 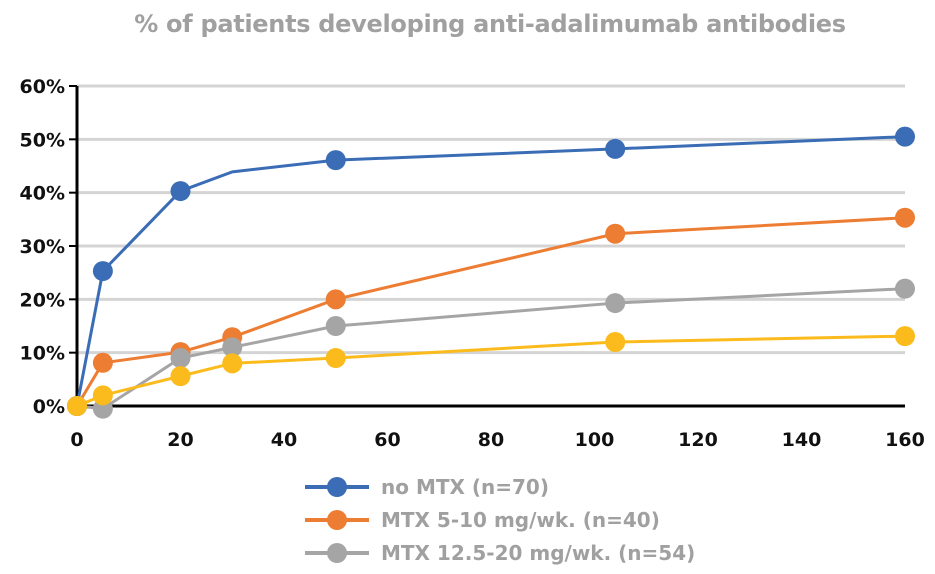 I want to click on legend-label: no MTX (n=70), so click(x=465, y=486).